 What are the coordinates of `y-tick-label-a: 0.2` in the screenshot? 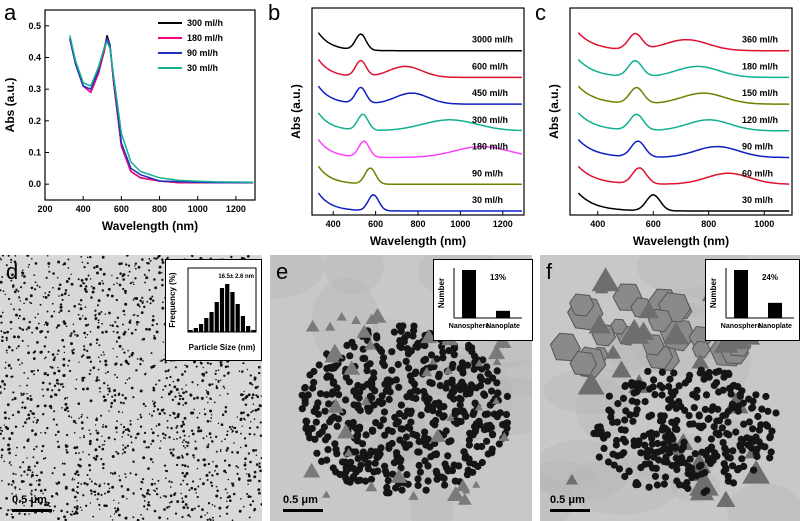 It's located at (34, 121).